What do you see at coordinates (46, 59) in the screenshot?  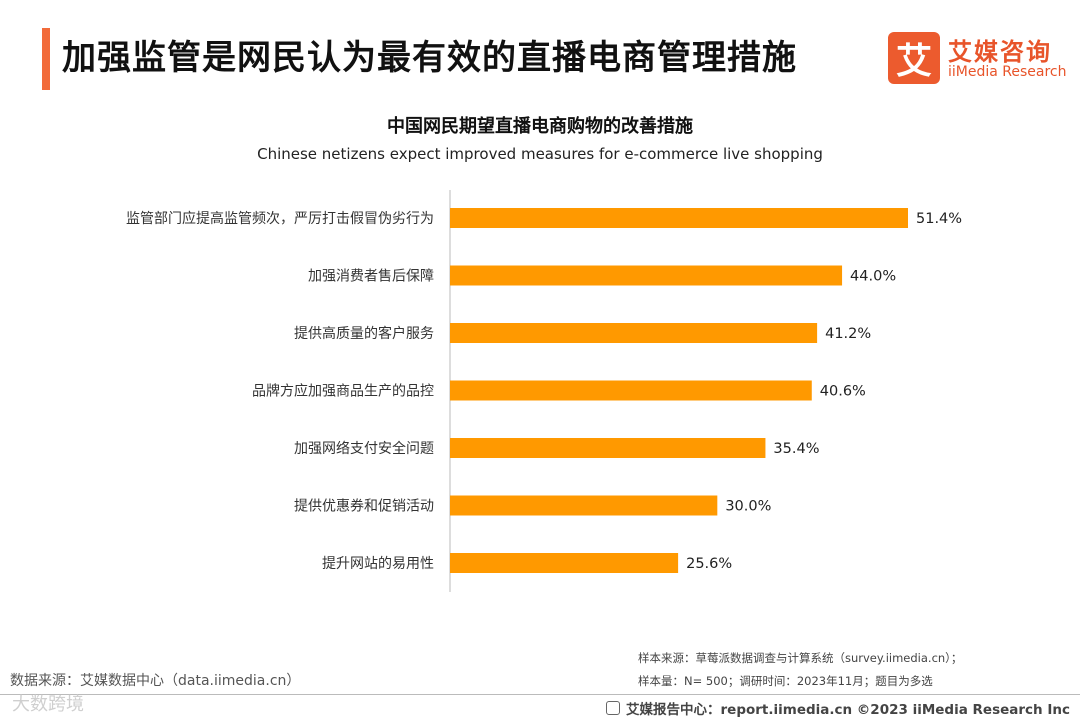 I see `title-accent-bar` at bounding box center [46, 59].